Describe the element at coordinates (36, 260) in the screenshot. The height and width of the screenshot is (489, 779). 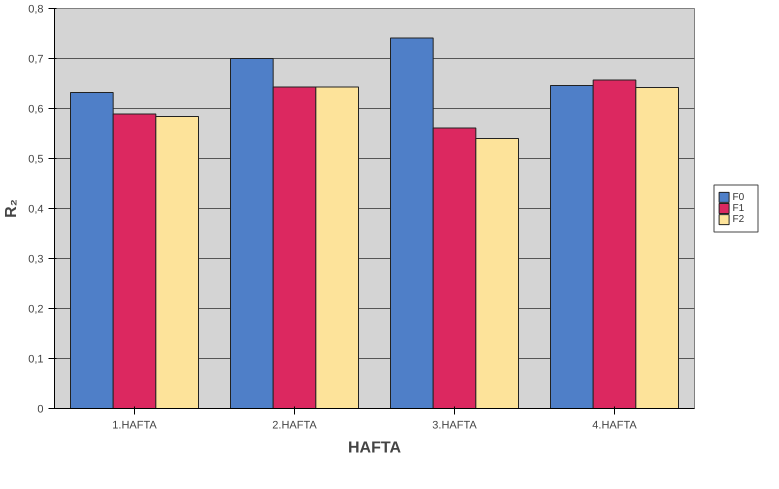
I see `y-tick-label: 0,3` at that location.